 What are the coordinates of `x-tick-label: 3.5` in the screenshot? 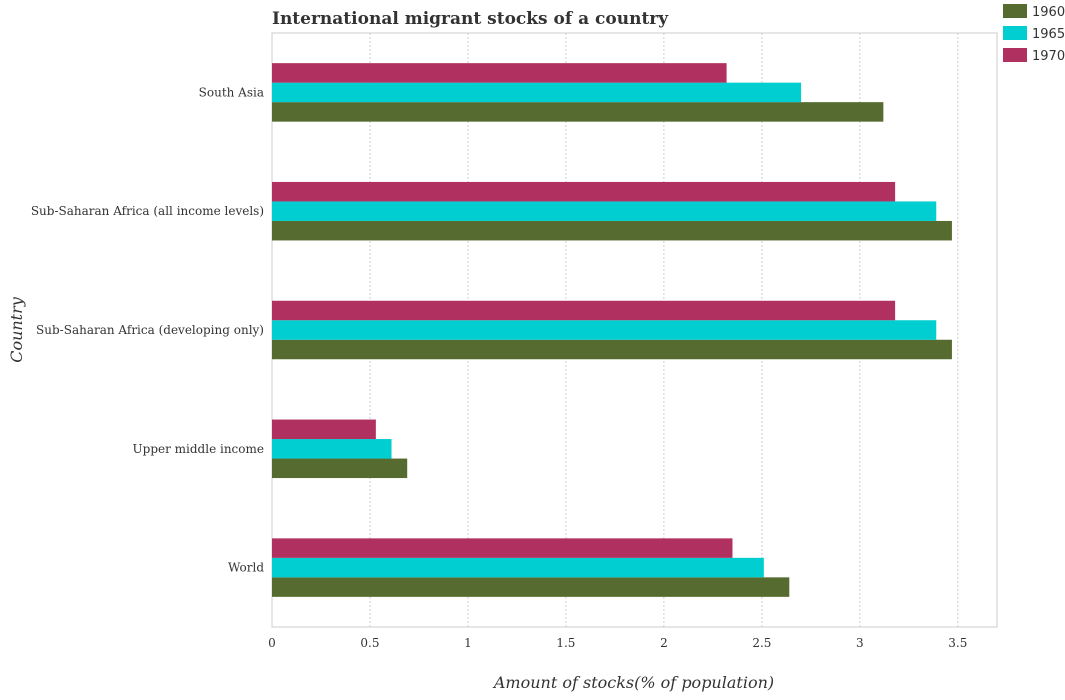 It's located at (957, 643).